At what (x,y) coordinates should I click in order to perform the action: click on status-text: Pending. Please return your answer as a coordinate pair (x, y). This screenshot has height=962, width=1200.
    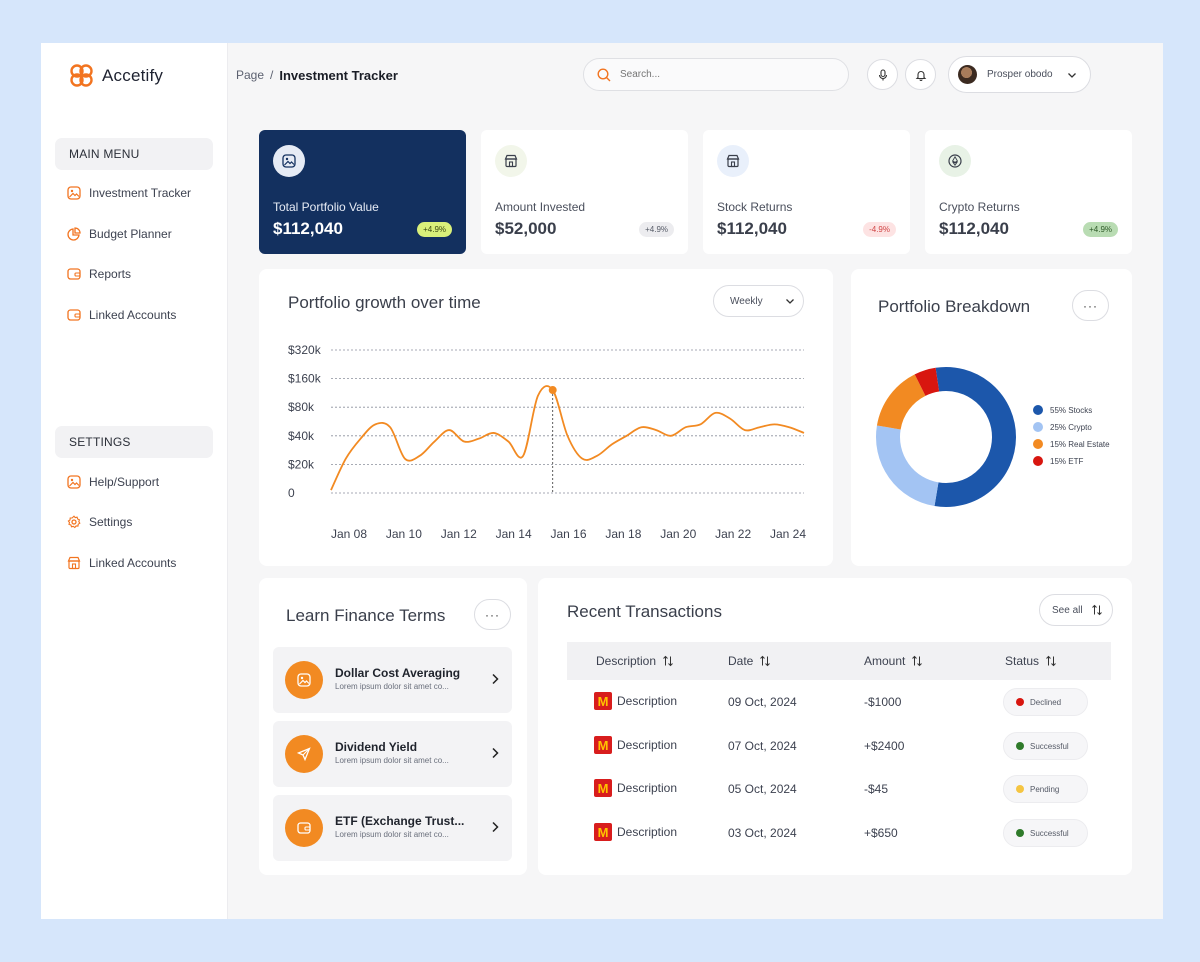
    Looking at the image, I should click on (1045, 789).